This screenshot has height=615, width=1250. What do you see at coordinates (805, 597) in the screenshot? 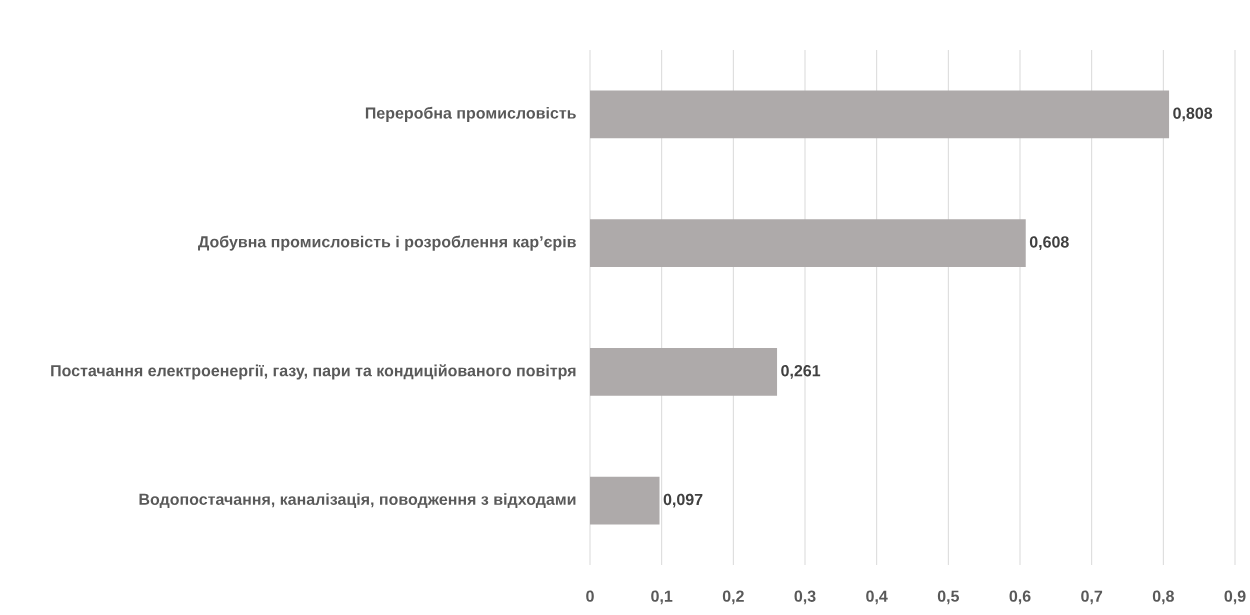
I see `x-tick-label: 0,3` at bounding box center [805, 597].